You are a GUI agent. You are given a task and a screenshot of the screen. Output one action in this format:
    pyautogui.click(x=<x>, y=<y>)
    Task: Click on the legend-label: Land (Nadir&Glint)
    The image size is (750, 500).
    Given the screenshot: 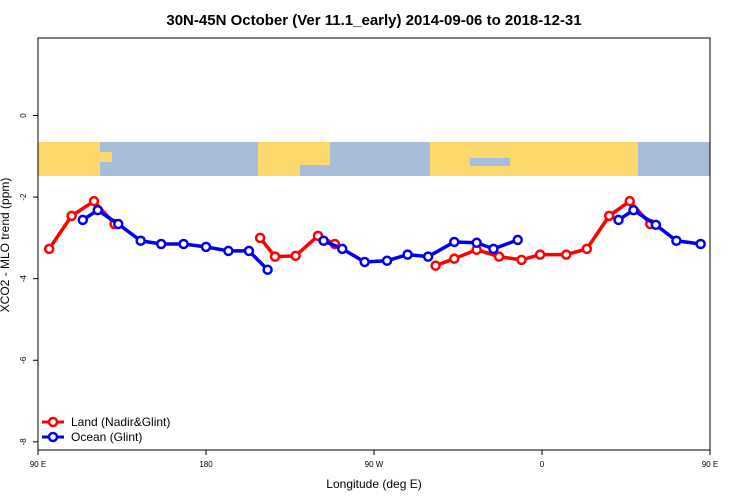 What is the action you would take?
    pyautogui.click(x=120, y=422)
    